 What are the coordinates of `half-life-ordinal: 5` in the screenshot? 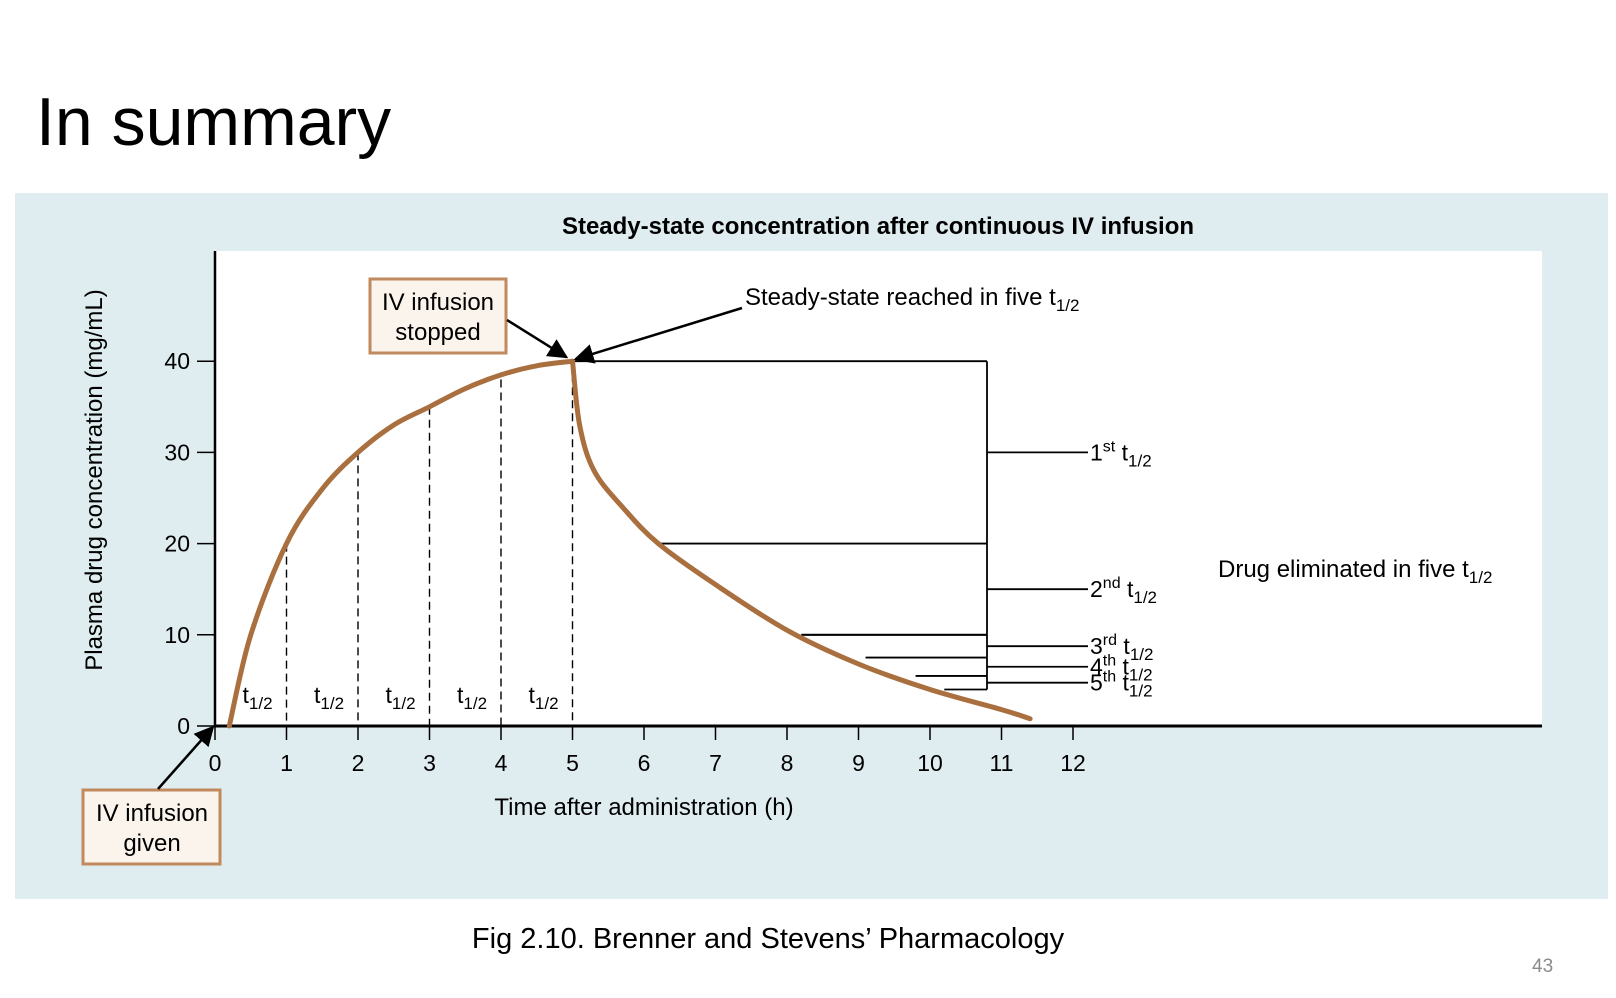 It's located at (1096, 683).